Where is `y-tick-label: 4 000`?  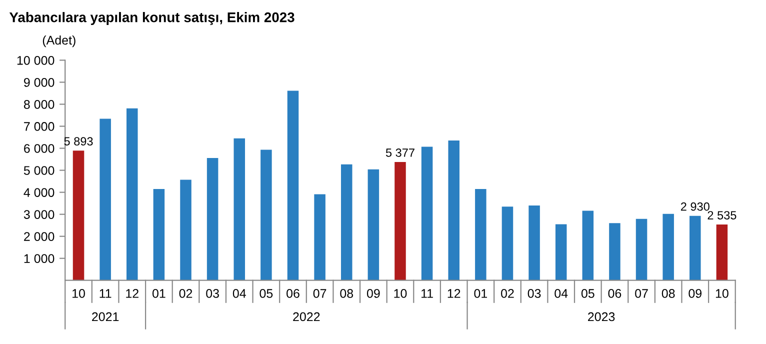 y-tick-label: 4 000 is located at coordinates (39, 192).